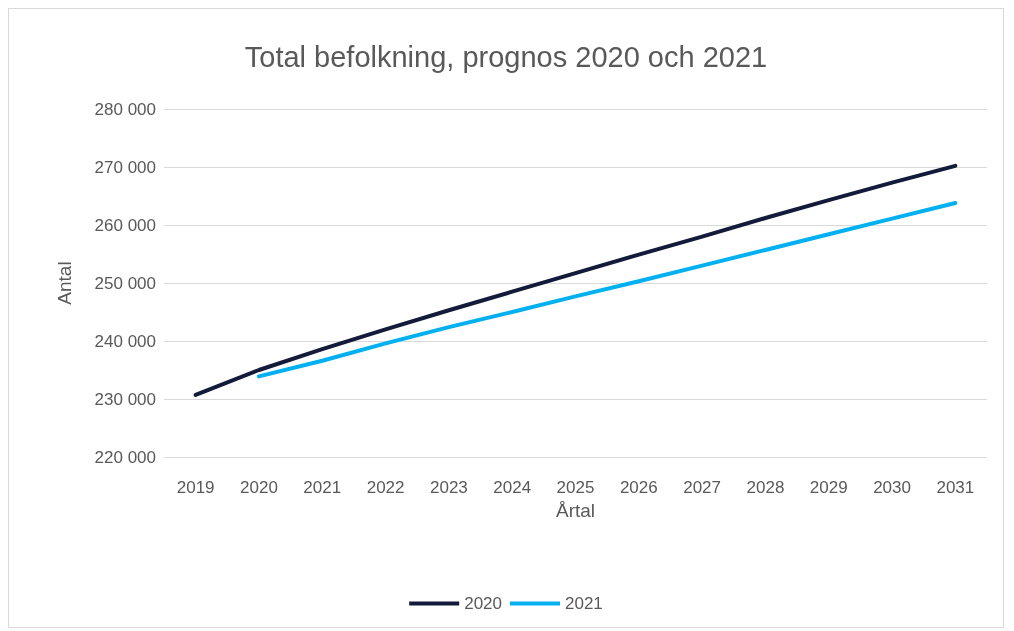 This screenshot has width=1014, height=631. Describe the element at coordinates (955, 487) in the screenshot. I see `x-tick-label: 2031` at that location.